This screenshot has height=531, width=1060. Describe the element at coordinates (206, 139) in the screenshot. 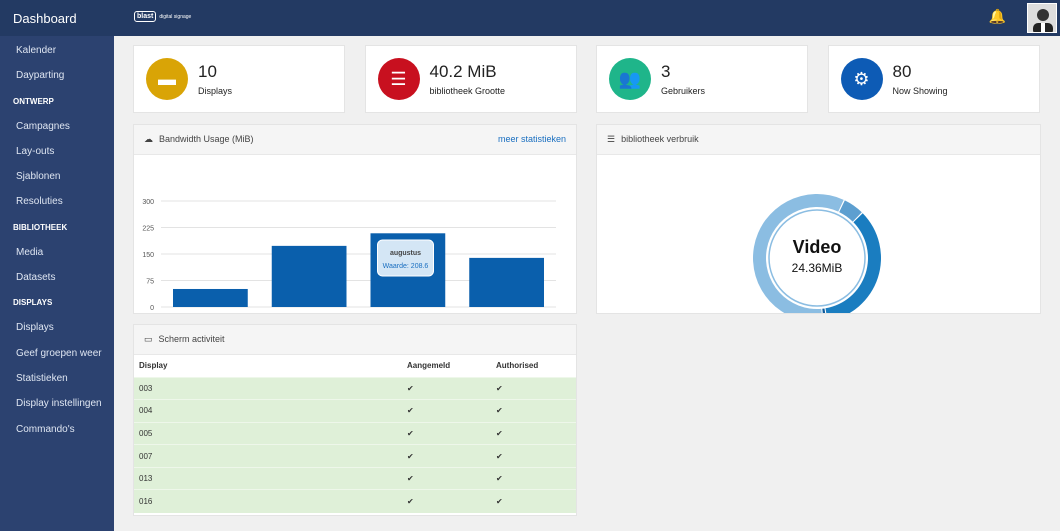

I see `panel-title: Bandwidth Usage (MiB)` at that location.